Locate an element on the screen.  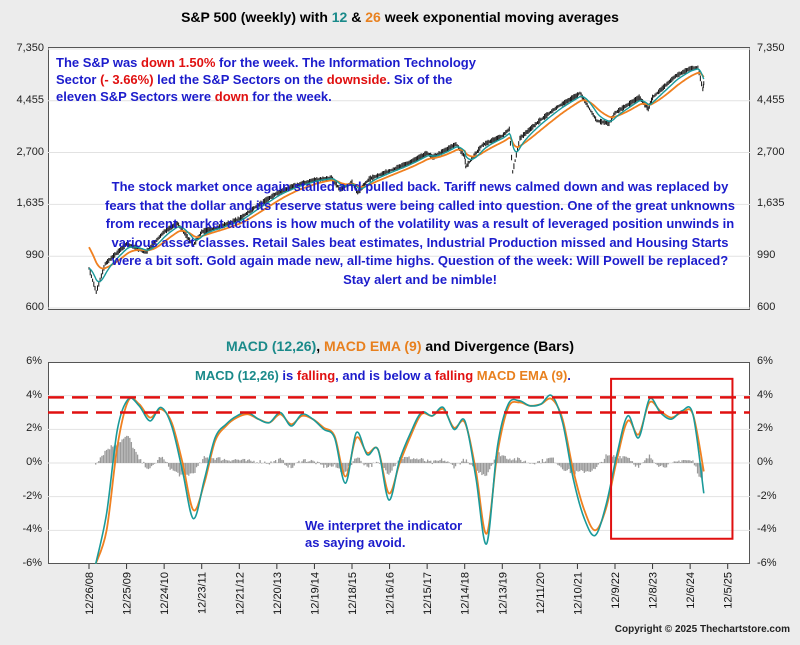
macd-y-tick-right: 0% is located at coordinates (765, 462).